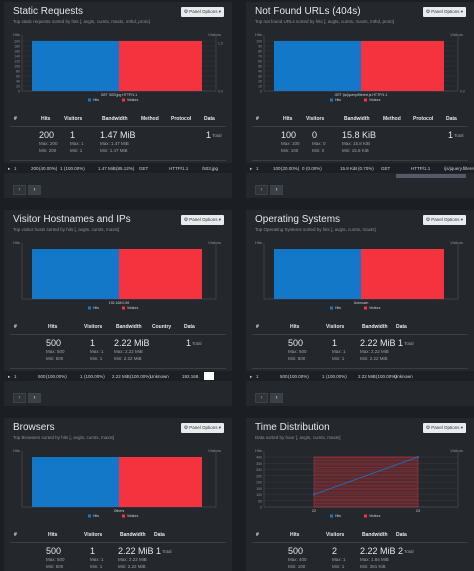  I want to click on row-hits: 200, so click(35, 168).